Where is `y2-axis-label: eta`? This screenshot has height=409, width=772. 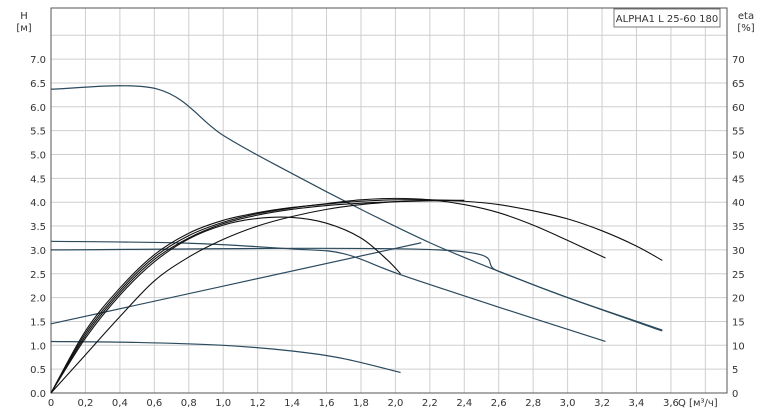 y2-axis-label: eta is located at coordinates (746, 16).